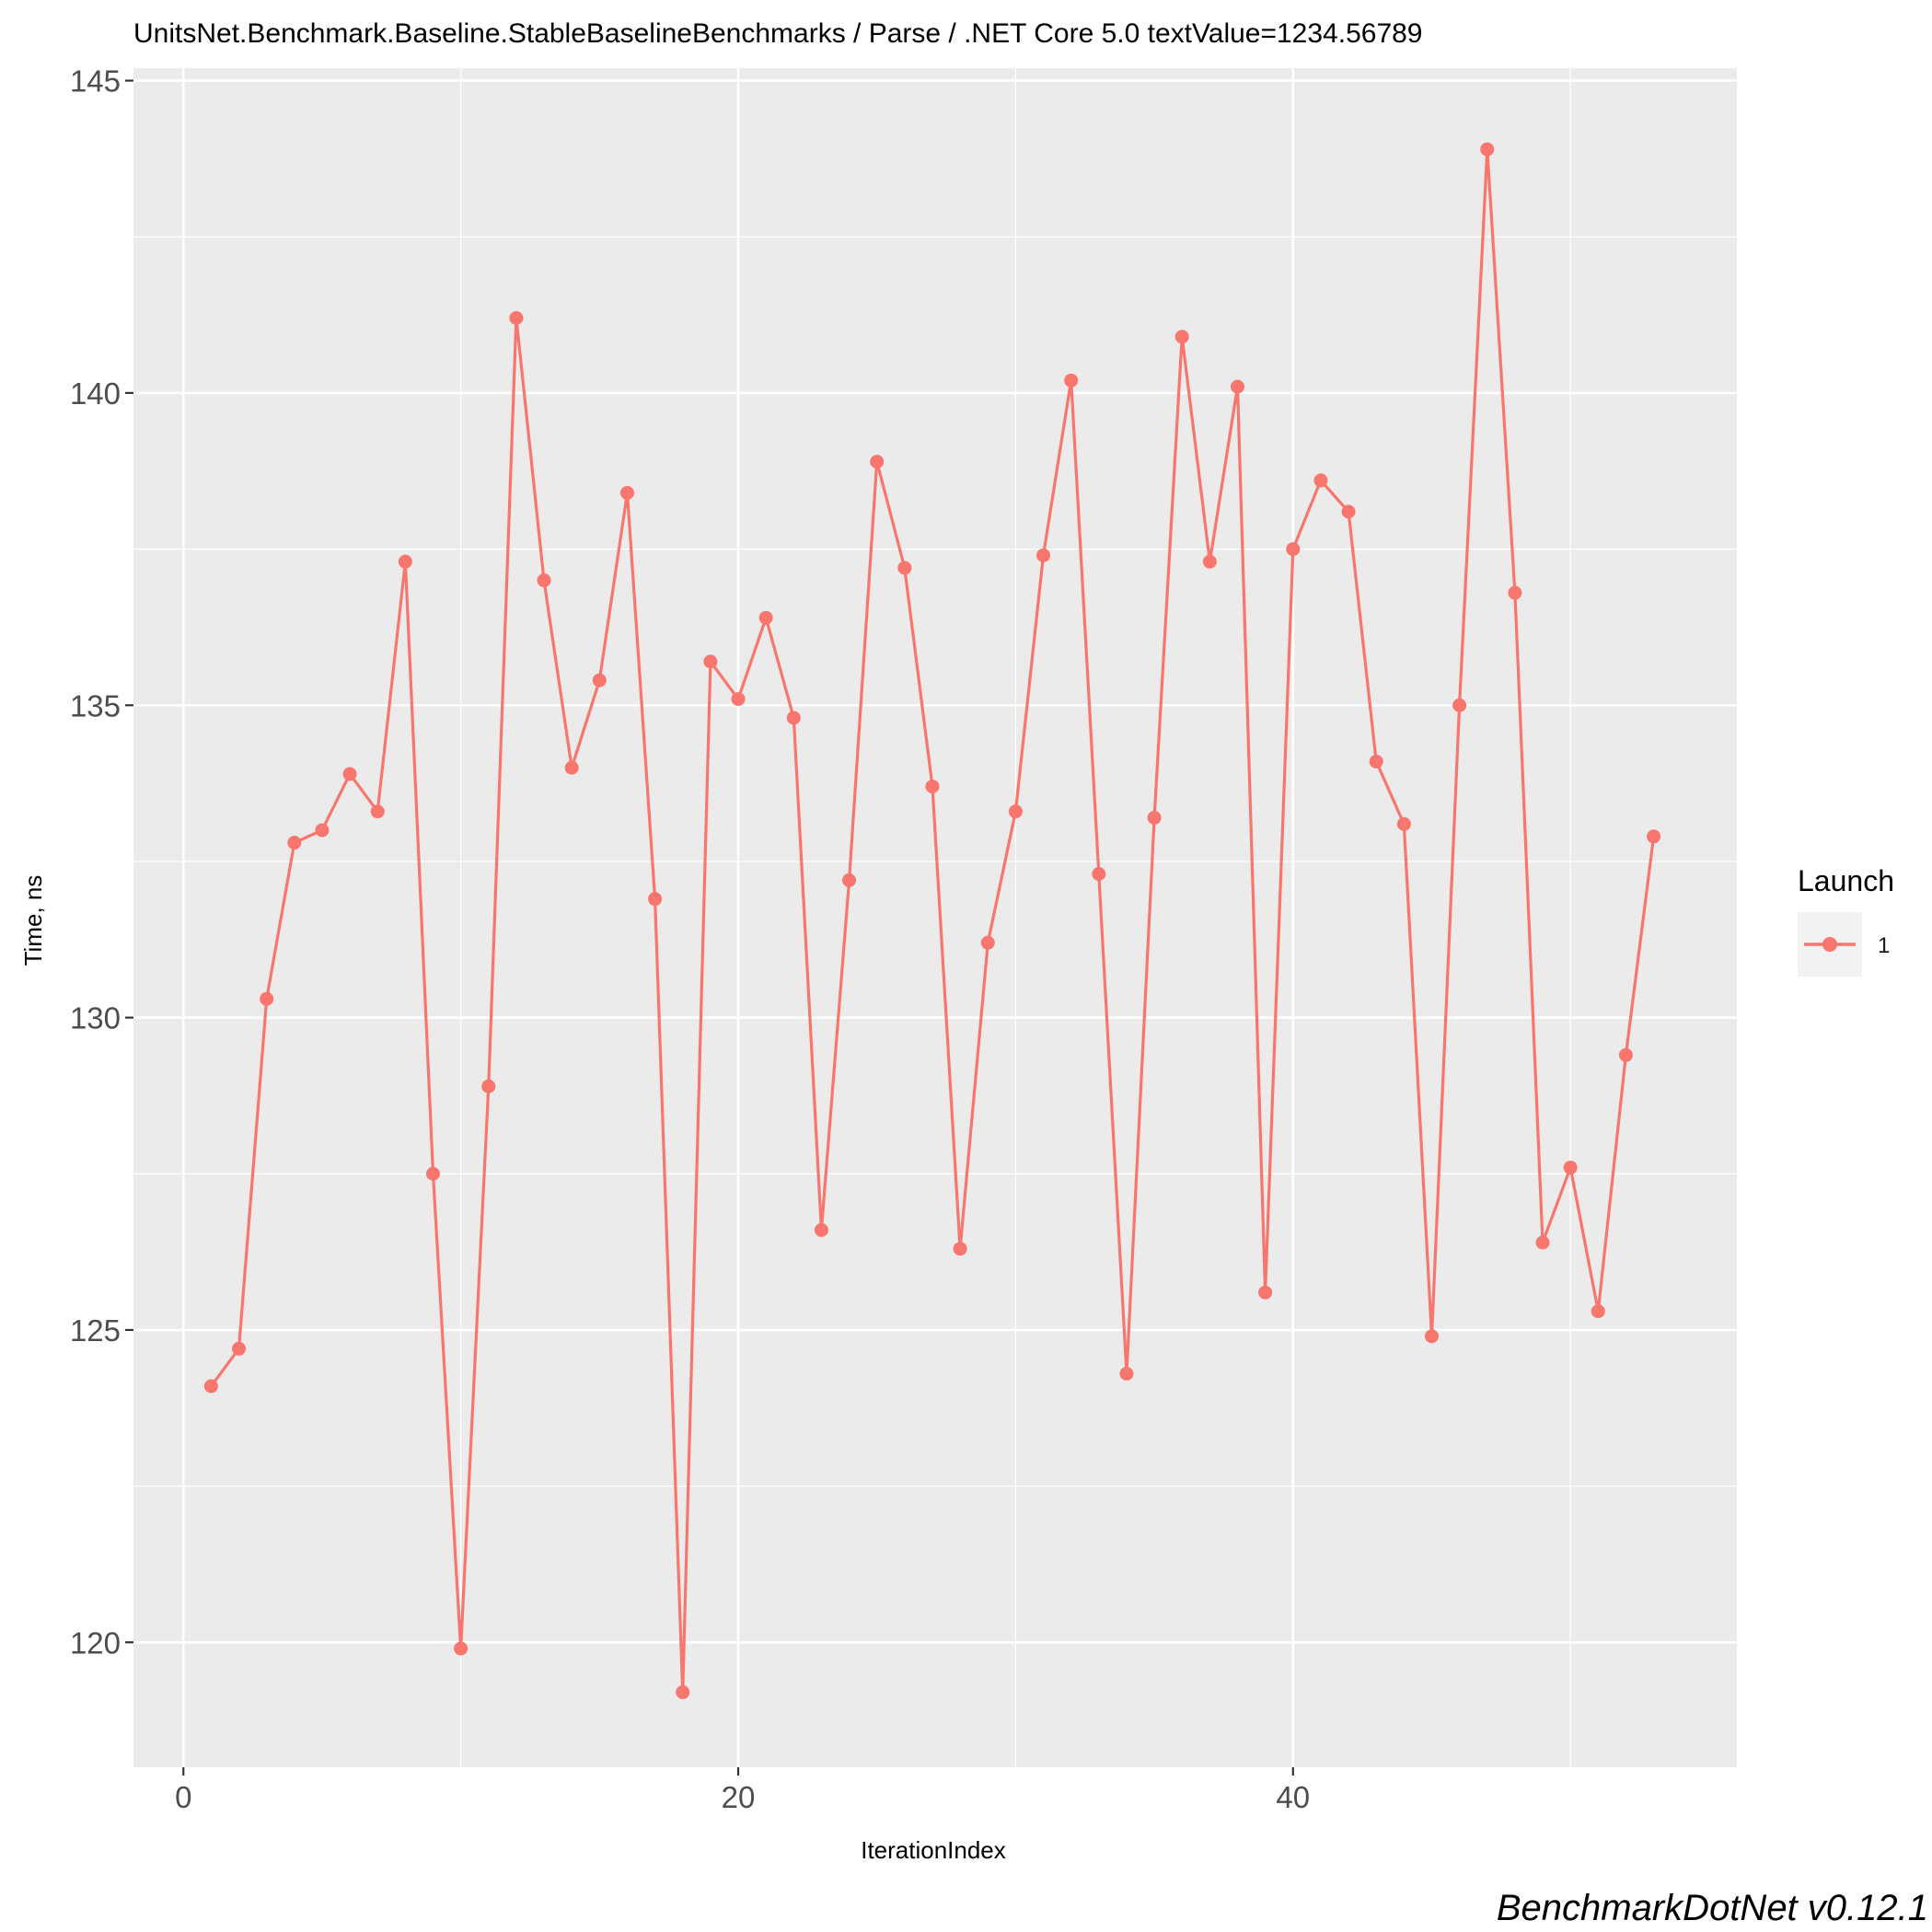 The width and height of the screenshot is (1932, 1932). I want to click on legend-key-point, so click(1830, 945).